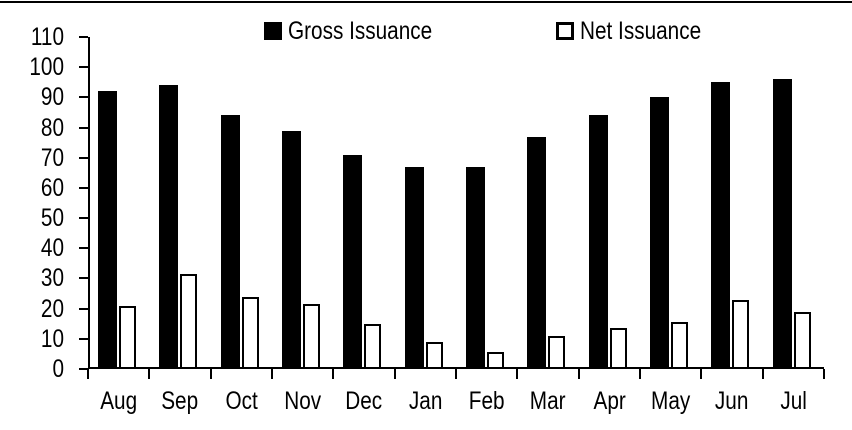 This screenshot has height=430, width=852. Describe the element at coordinates (679, 345) in the screenshot. I see `net-bar-may` at that location.